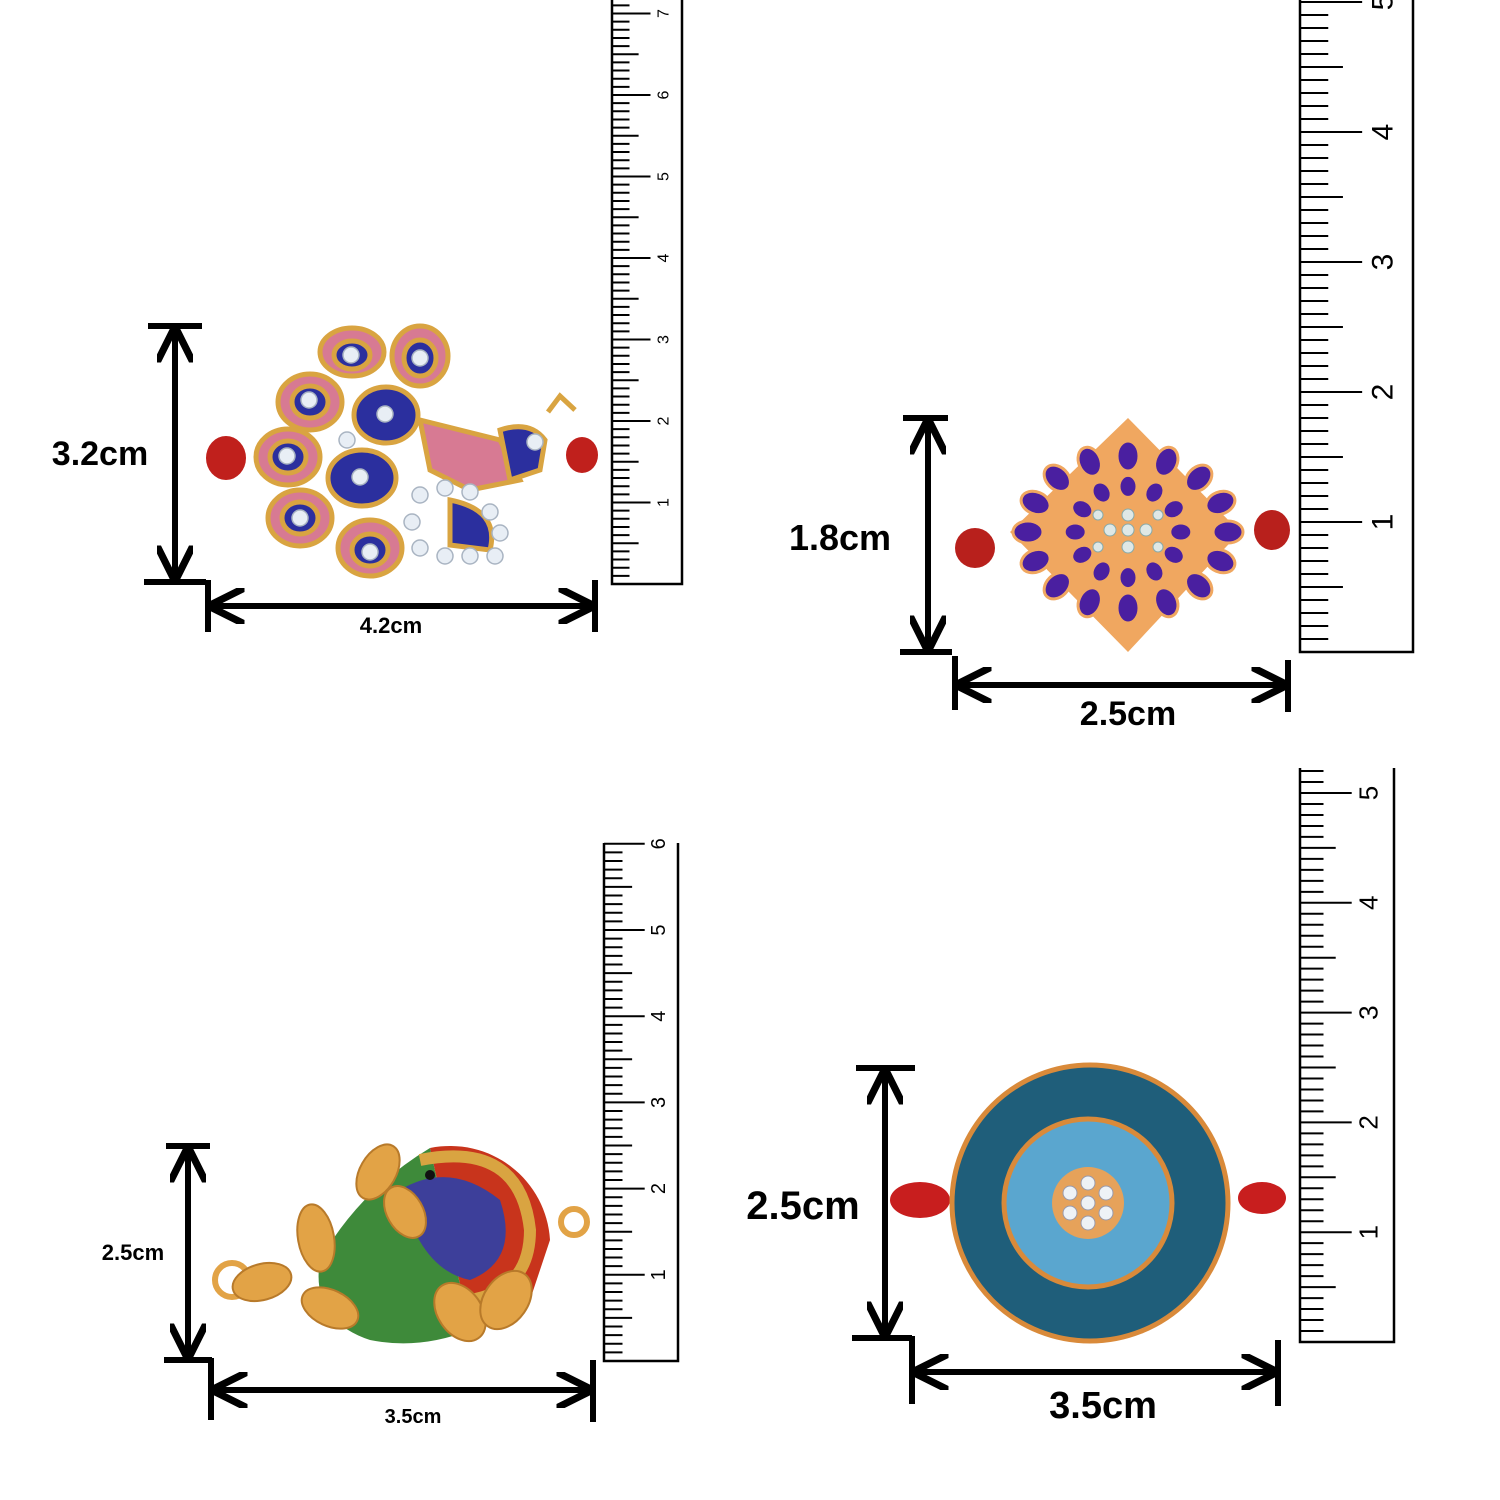 This screenshot has height=1500, width=1500. Describe the element at coordinates (1103, 1406) in the screenshot. I see `width-label-evil-eye: 3.5cm` at that location.